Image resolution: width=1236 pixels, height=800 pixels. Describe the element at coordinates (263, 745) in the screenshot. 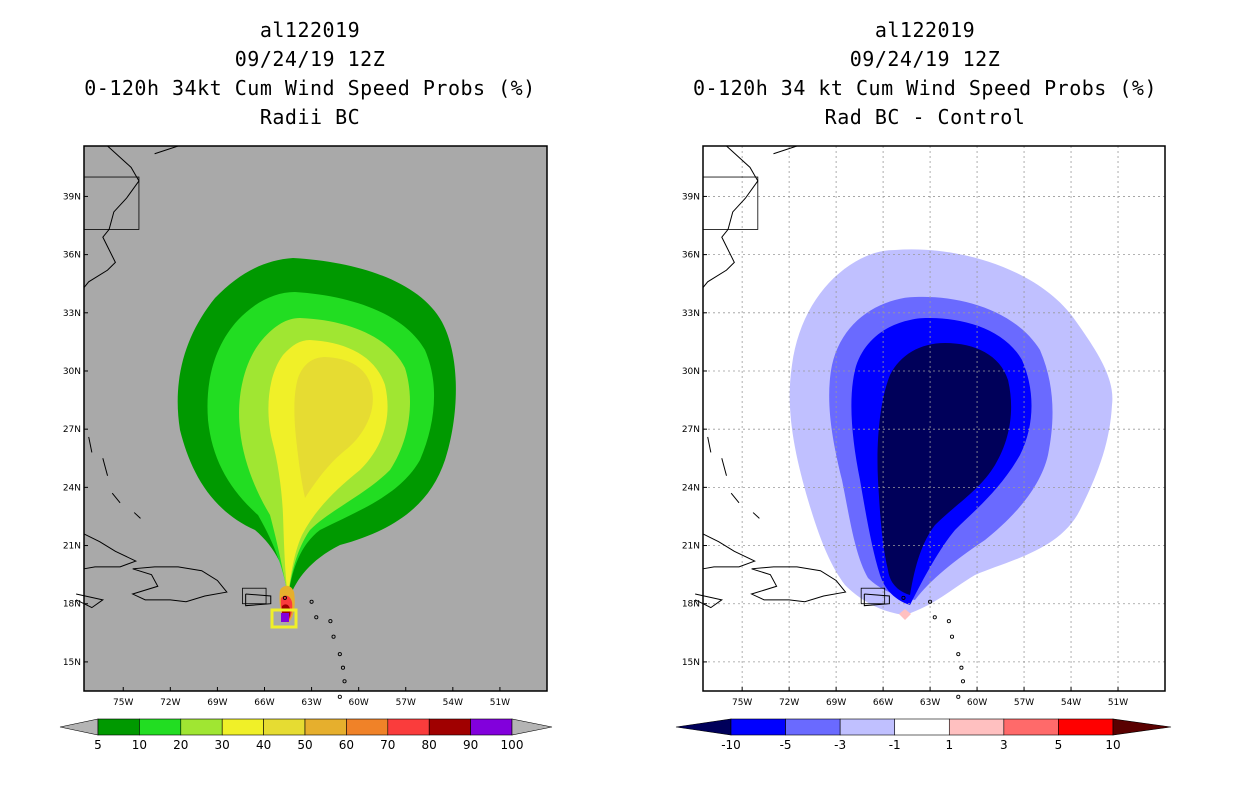

I see `colorbar-label: 40` at that location.